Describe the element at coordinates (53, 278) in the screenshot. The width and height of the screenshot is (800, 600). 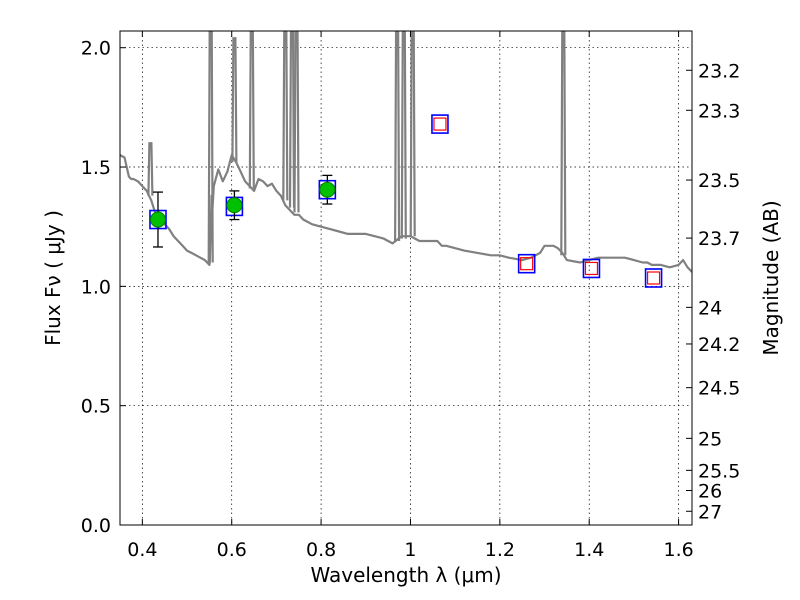
I see `y-axis-label: Flux Fν ( μJy )` at that location.